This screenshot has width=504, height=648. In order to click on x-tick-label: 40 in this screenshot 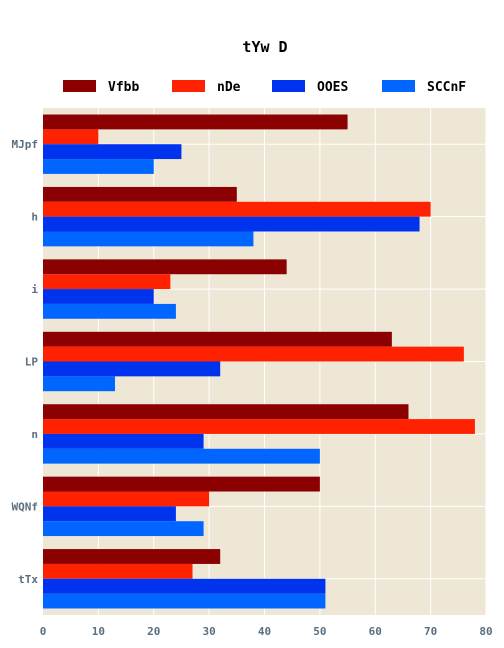, I will do `click(264, 631)`.